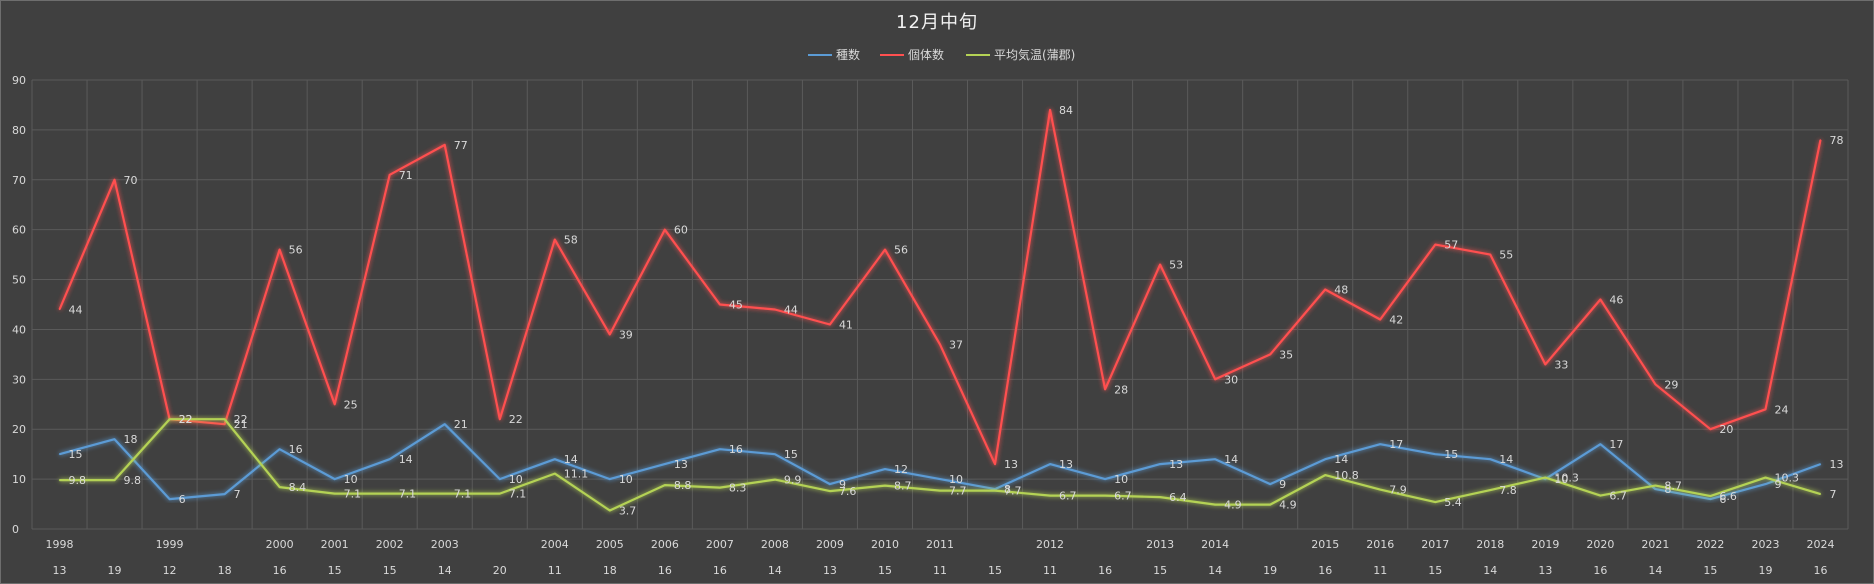  What do you see at coordinates (1490, 544) in the screenshot?
I see `x-tick-label: 2018` at bounding box center [1490, 544].